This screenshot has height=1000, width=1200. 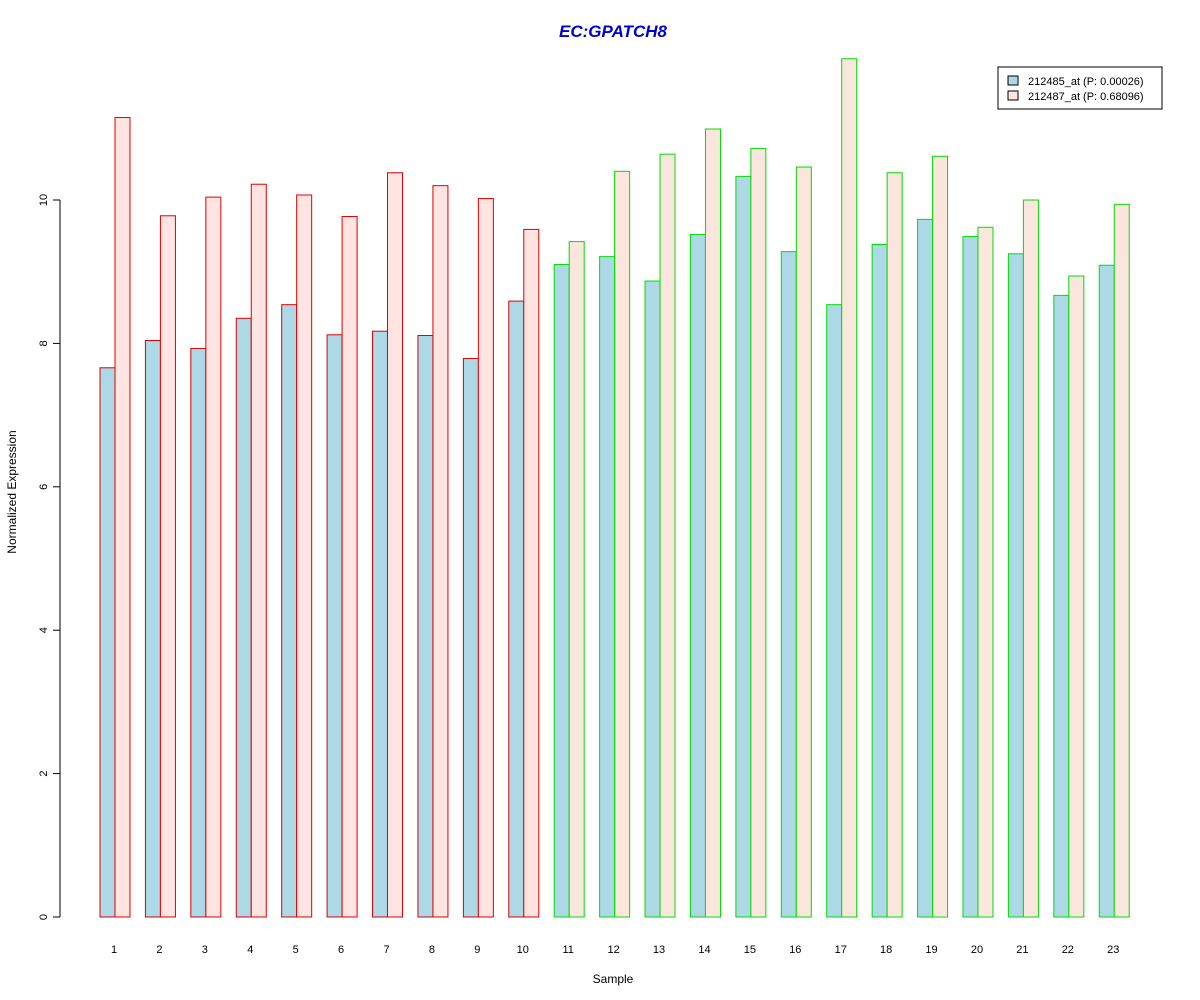 I want to click on legend-label-series-2: 212487_at (P: 0.68096), so click(x=1086, y=97).